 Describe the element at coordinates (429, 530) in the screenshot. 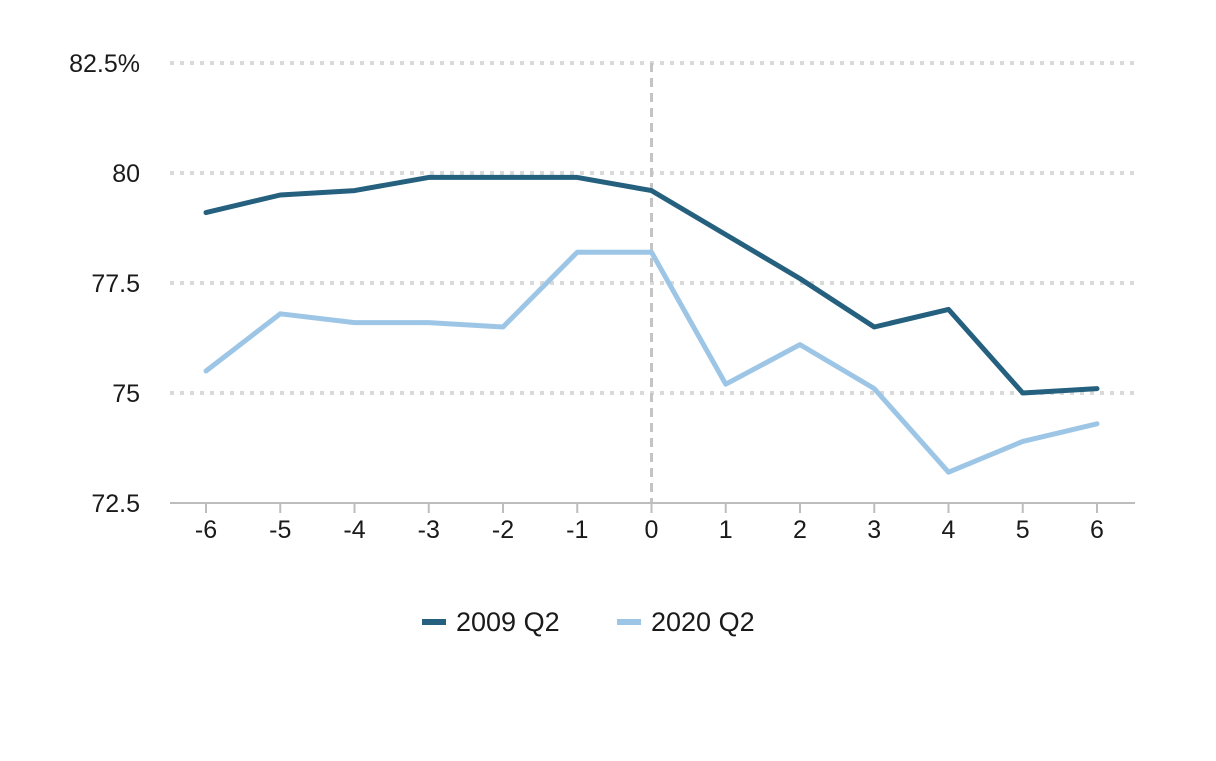

I see `x-tick-label: -3` at that location.